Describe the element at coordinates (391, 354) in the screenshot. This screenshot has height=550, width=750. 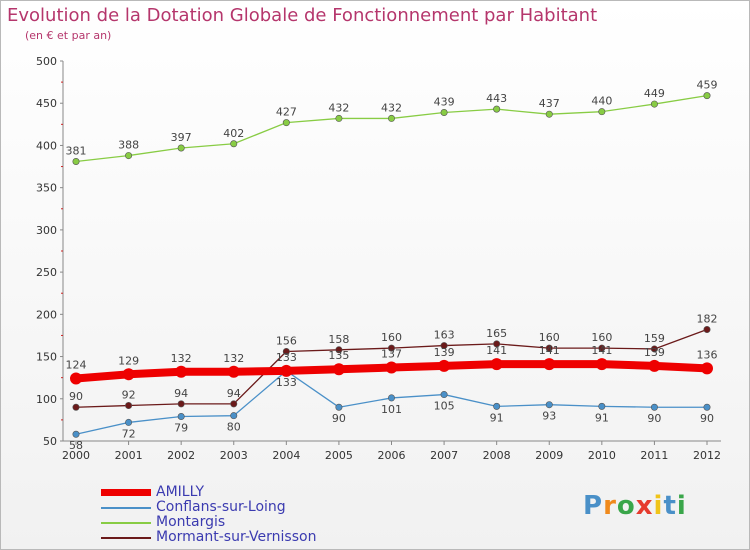
I see `data-label: 137` at that location.